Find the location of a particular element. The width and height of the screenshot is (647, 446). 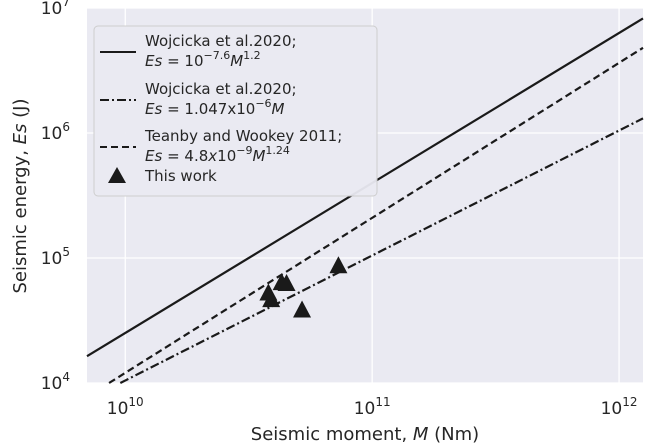

x-tick-label-0: 1010 is located at coordinates (125, 407).